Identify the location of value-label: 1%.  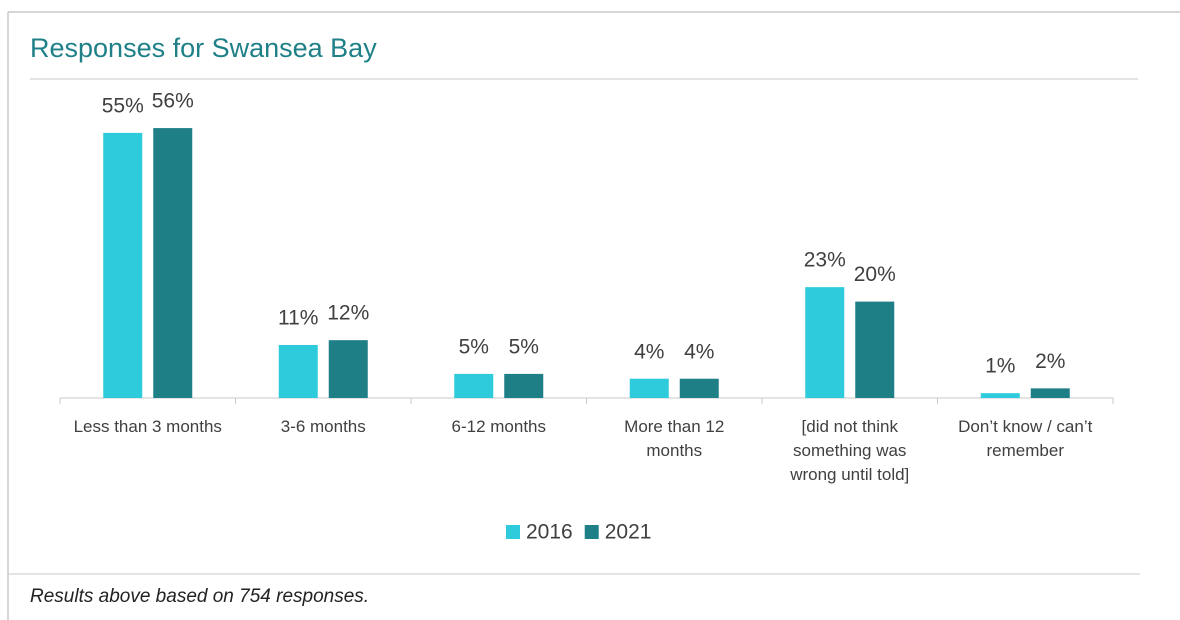
(1000, 366).